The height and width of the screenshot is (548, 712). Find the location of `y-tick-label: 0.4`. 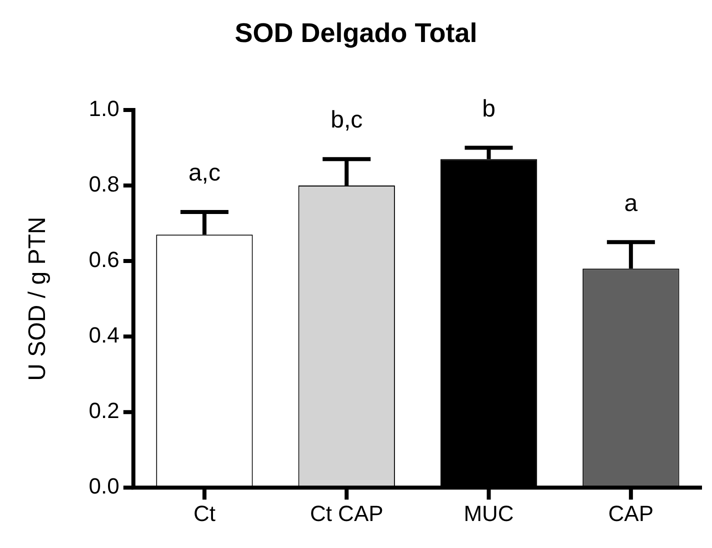

y-tick-label: 0.4 is located at coordinates (104, 335).